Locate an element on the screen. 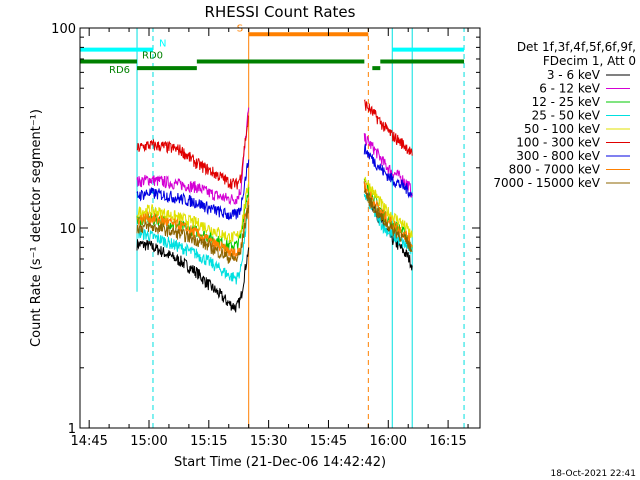 The height and width of the screenshot is (480, 640). status-bar-label-rd6: RD6 is located at coordinates (119, 70).